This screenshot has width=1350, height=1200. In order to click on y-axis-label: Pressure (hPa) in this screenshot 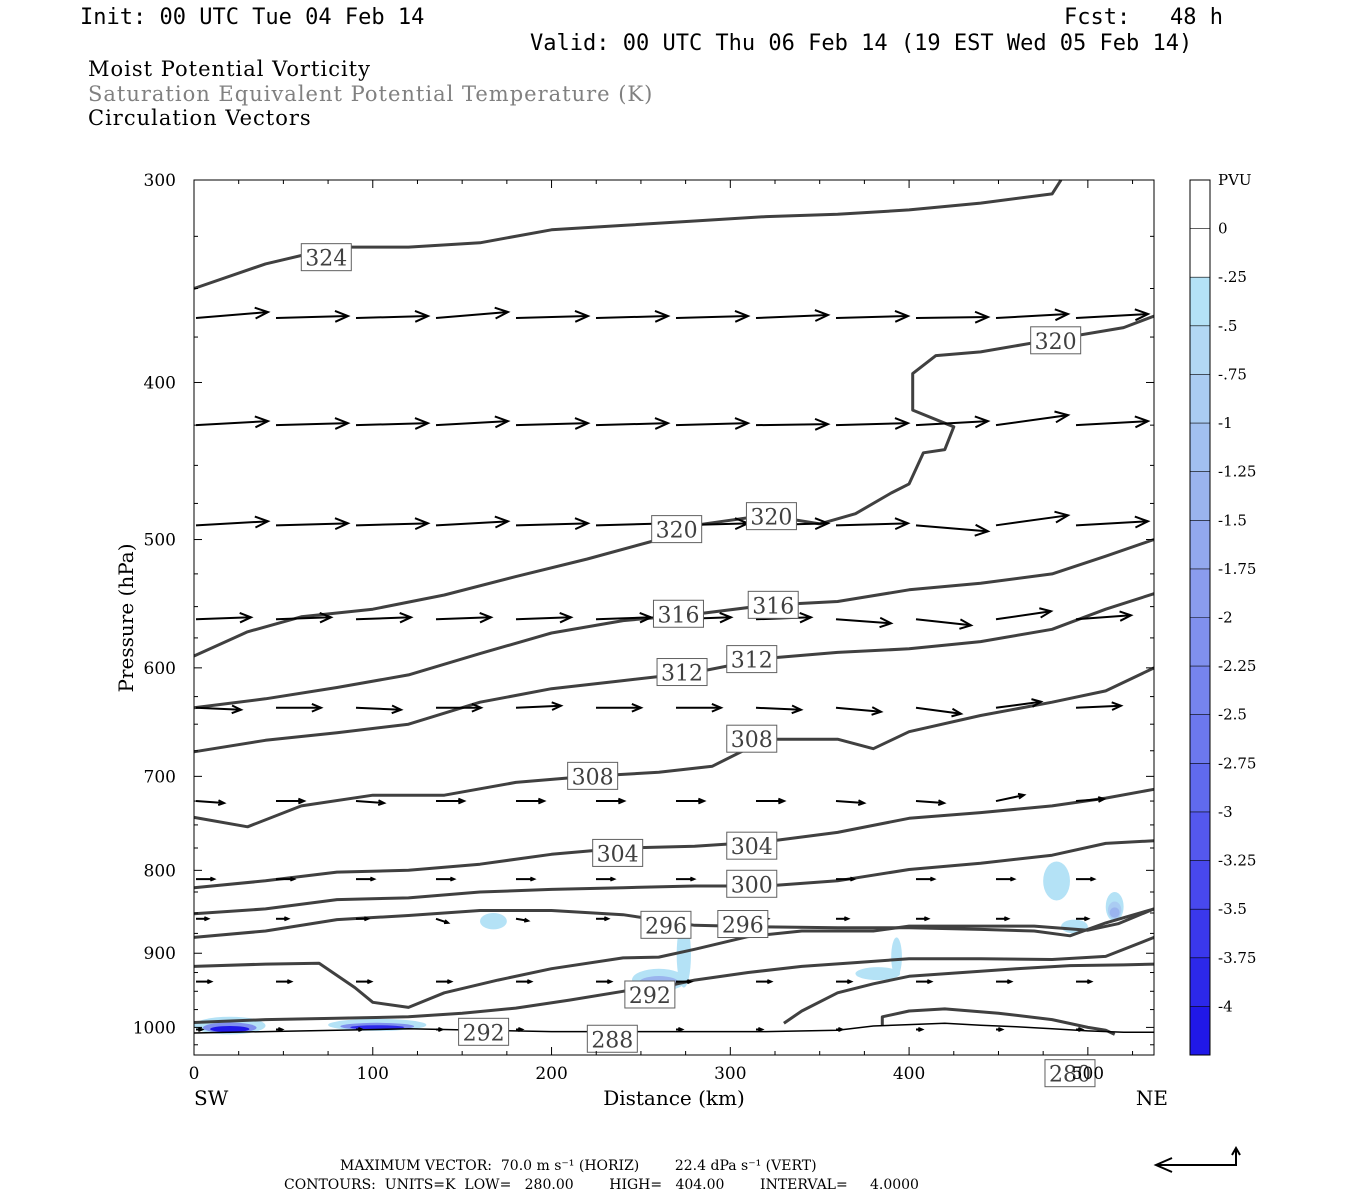, I will do `click(126, 618)`.